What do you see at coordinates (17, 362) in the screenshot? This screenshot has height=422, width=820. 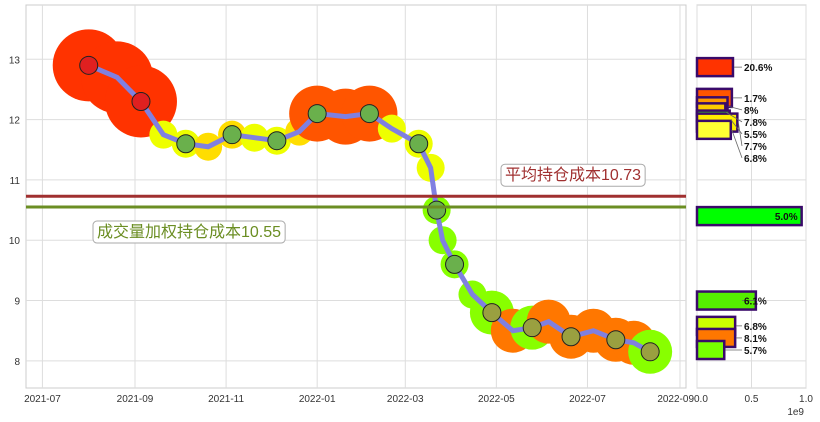 I see `y-tick-label: 8` at bounding box center [17, 362].